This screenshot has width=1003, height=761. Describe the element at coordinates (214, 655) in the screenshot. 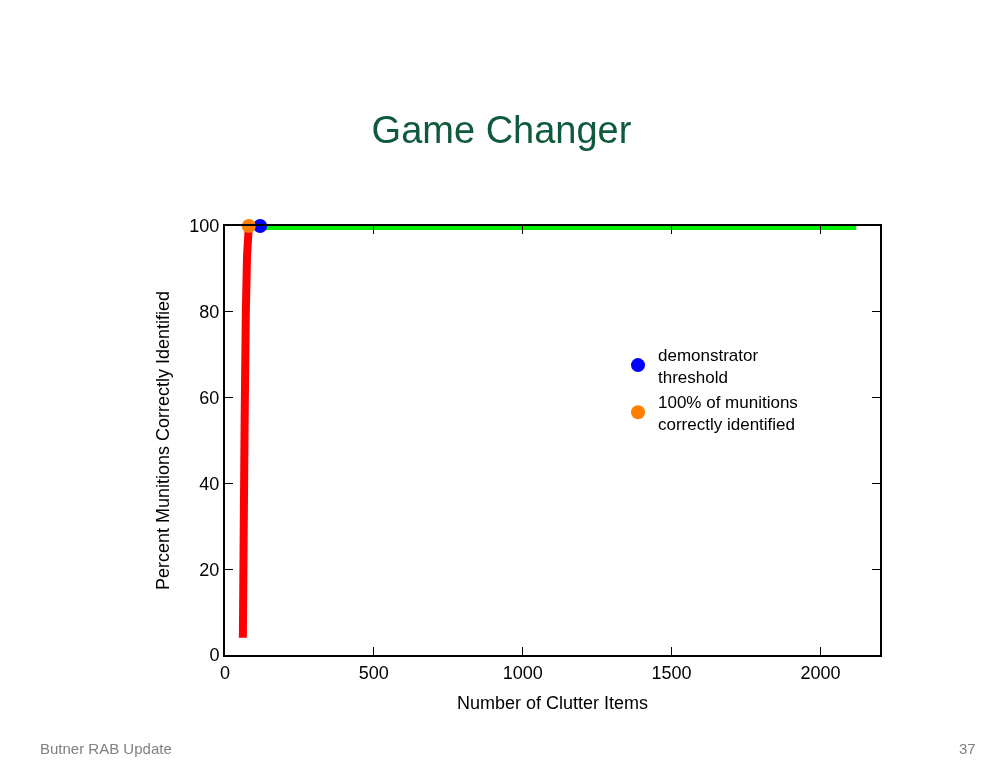

I see `y-tick-label: 0` at that location.